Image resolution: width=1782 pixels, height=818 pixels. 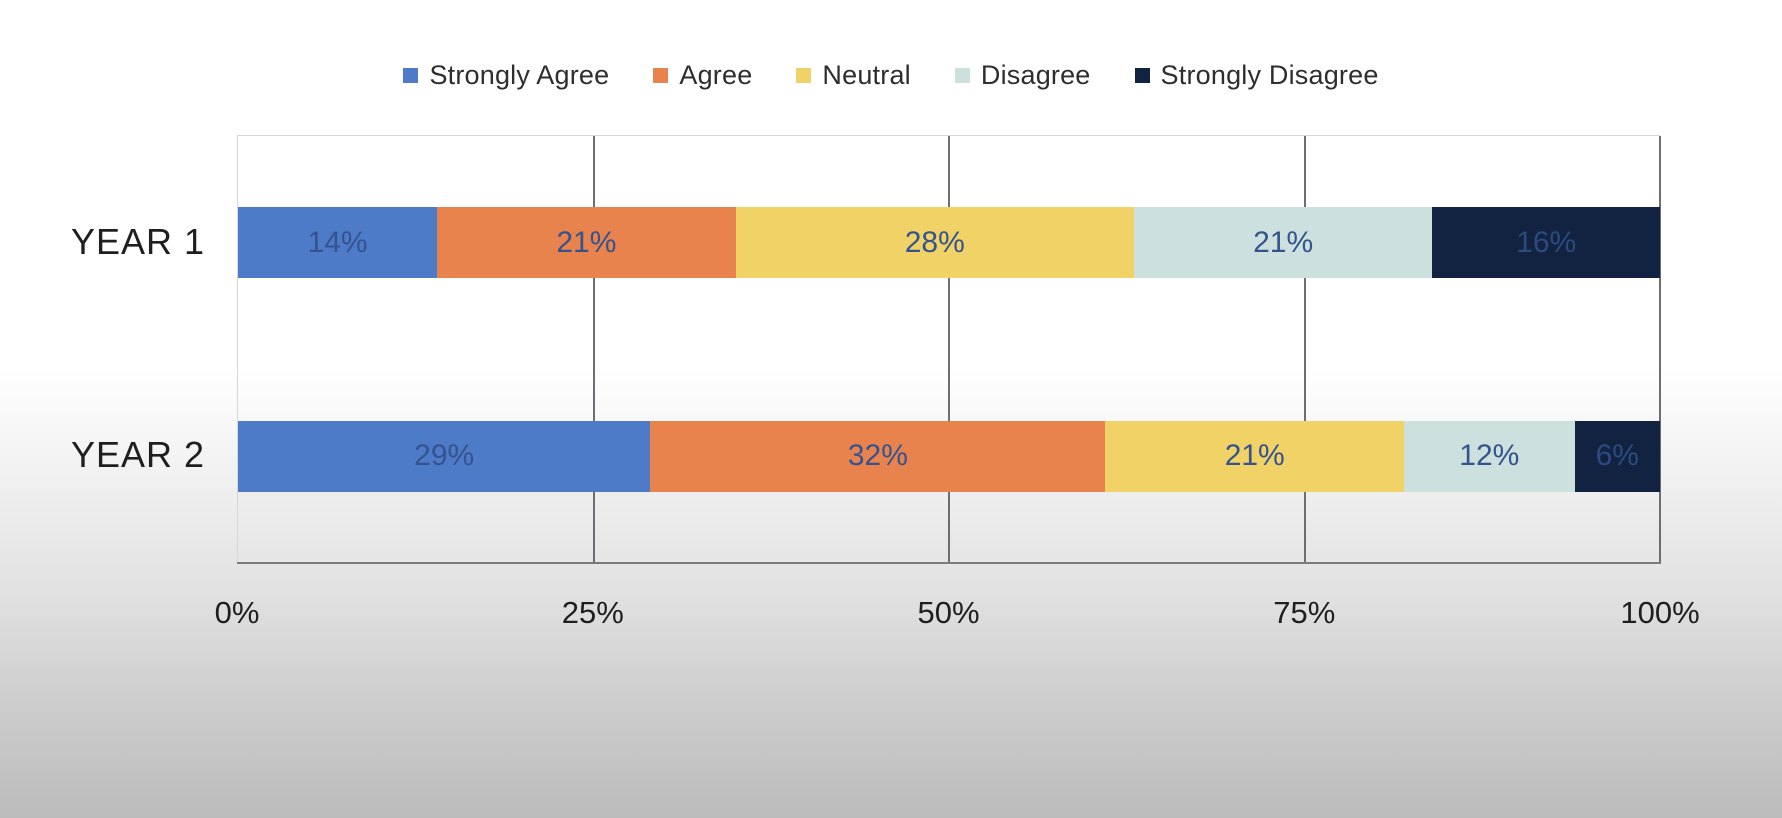 What do you see at coordinates (866, 75) in the screenshot?
I see `legend-label: Neutral` at bounding box center [866, 75].